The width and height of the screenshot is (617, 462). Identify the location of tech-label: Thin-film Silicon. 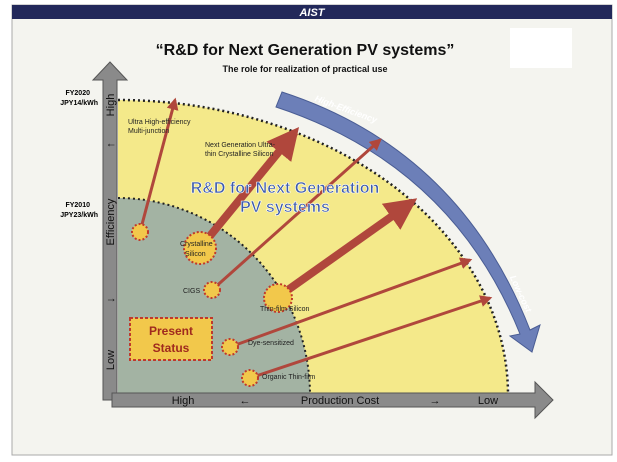
(285, 309).